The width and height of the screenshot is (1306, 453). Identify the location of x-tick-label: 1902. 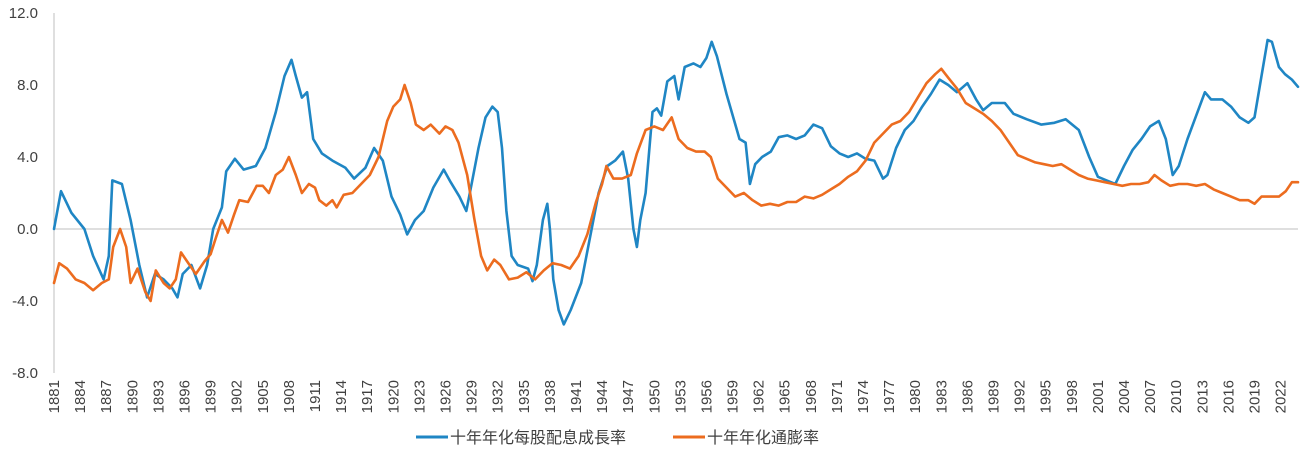
(237, 396).